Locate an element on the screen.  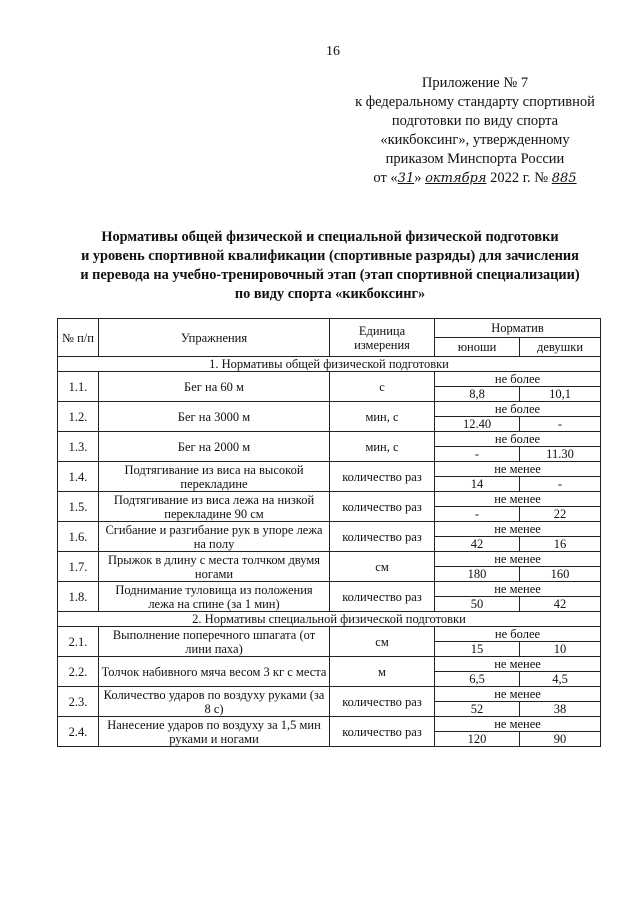
section-title: 1. Нормативы общей физической подготовки is located at coordinates (329, 364).